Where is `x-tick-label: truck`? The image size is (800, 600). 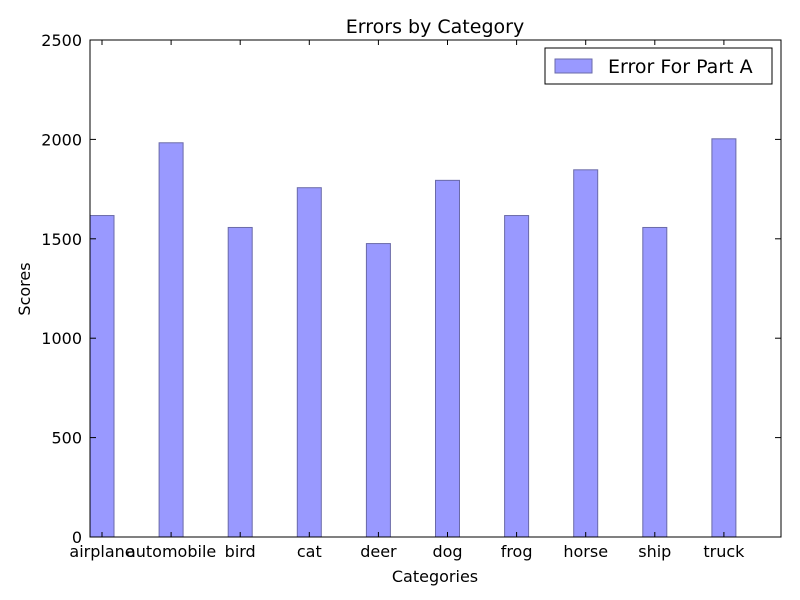
x-tick-label: truck is located at coordinates (724, 551).